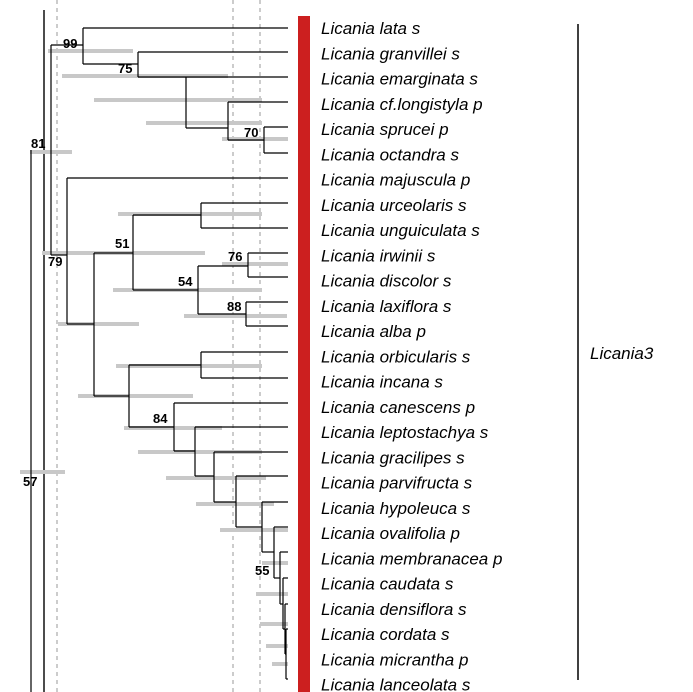 The width and height of the screenshot is (693, 692). I want to click on support-label: 76, so click(235, 256).